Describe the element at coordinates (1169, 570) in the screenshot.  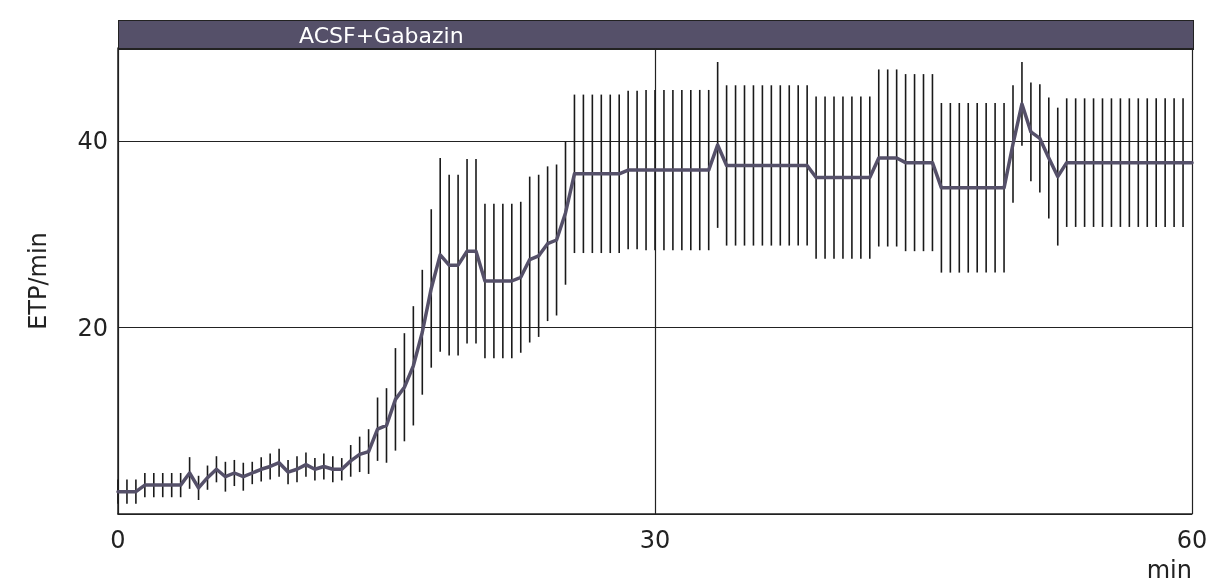
I see `x-axis-title: min` at that location.